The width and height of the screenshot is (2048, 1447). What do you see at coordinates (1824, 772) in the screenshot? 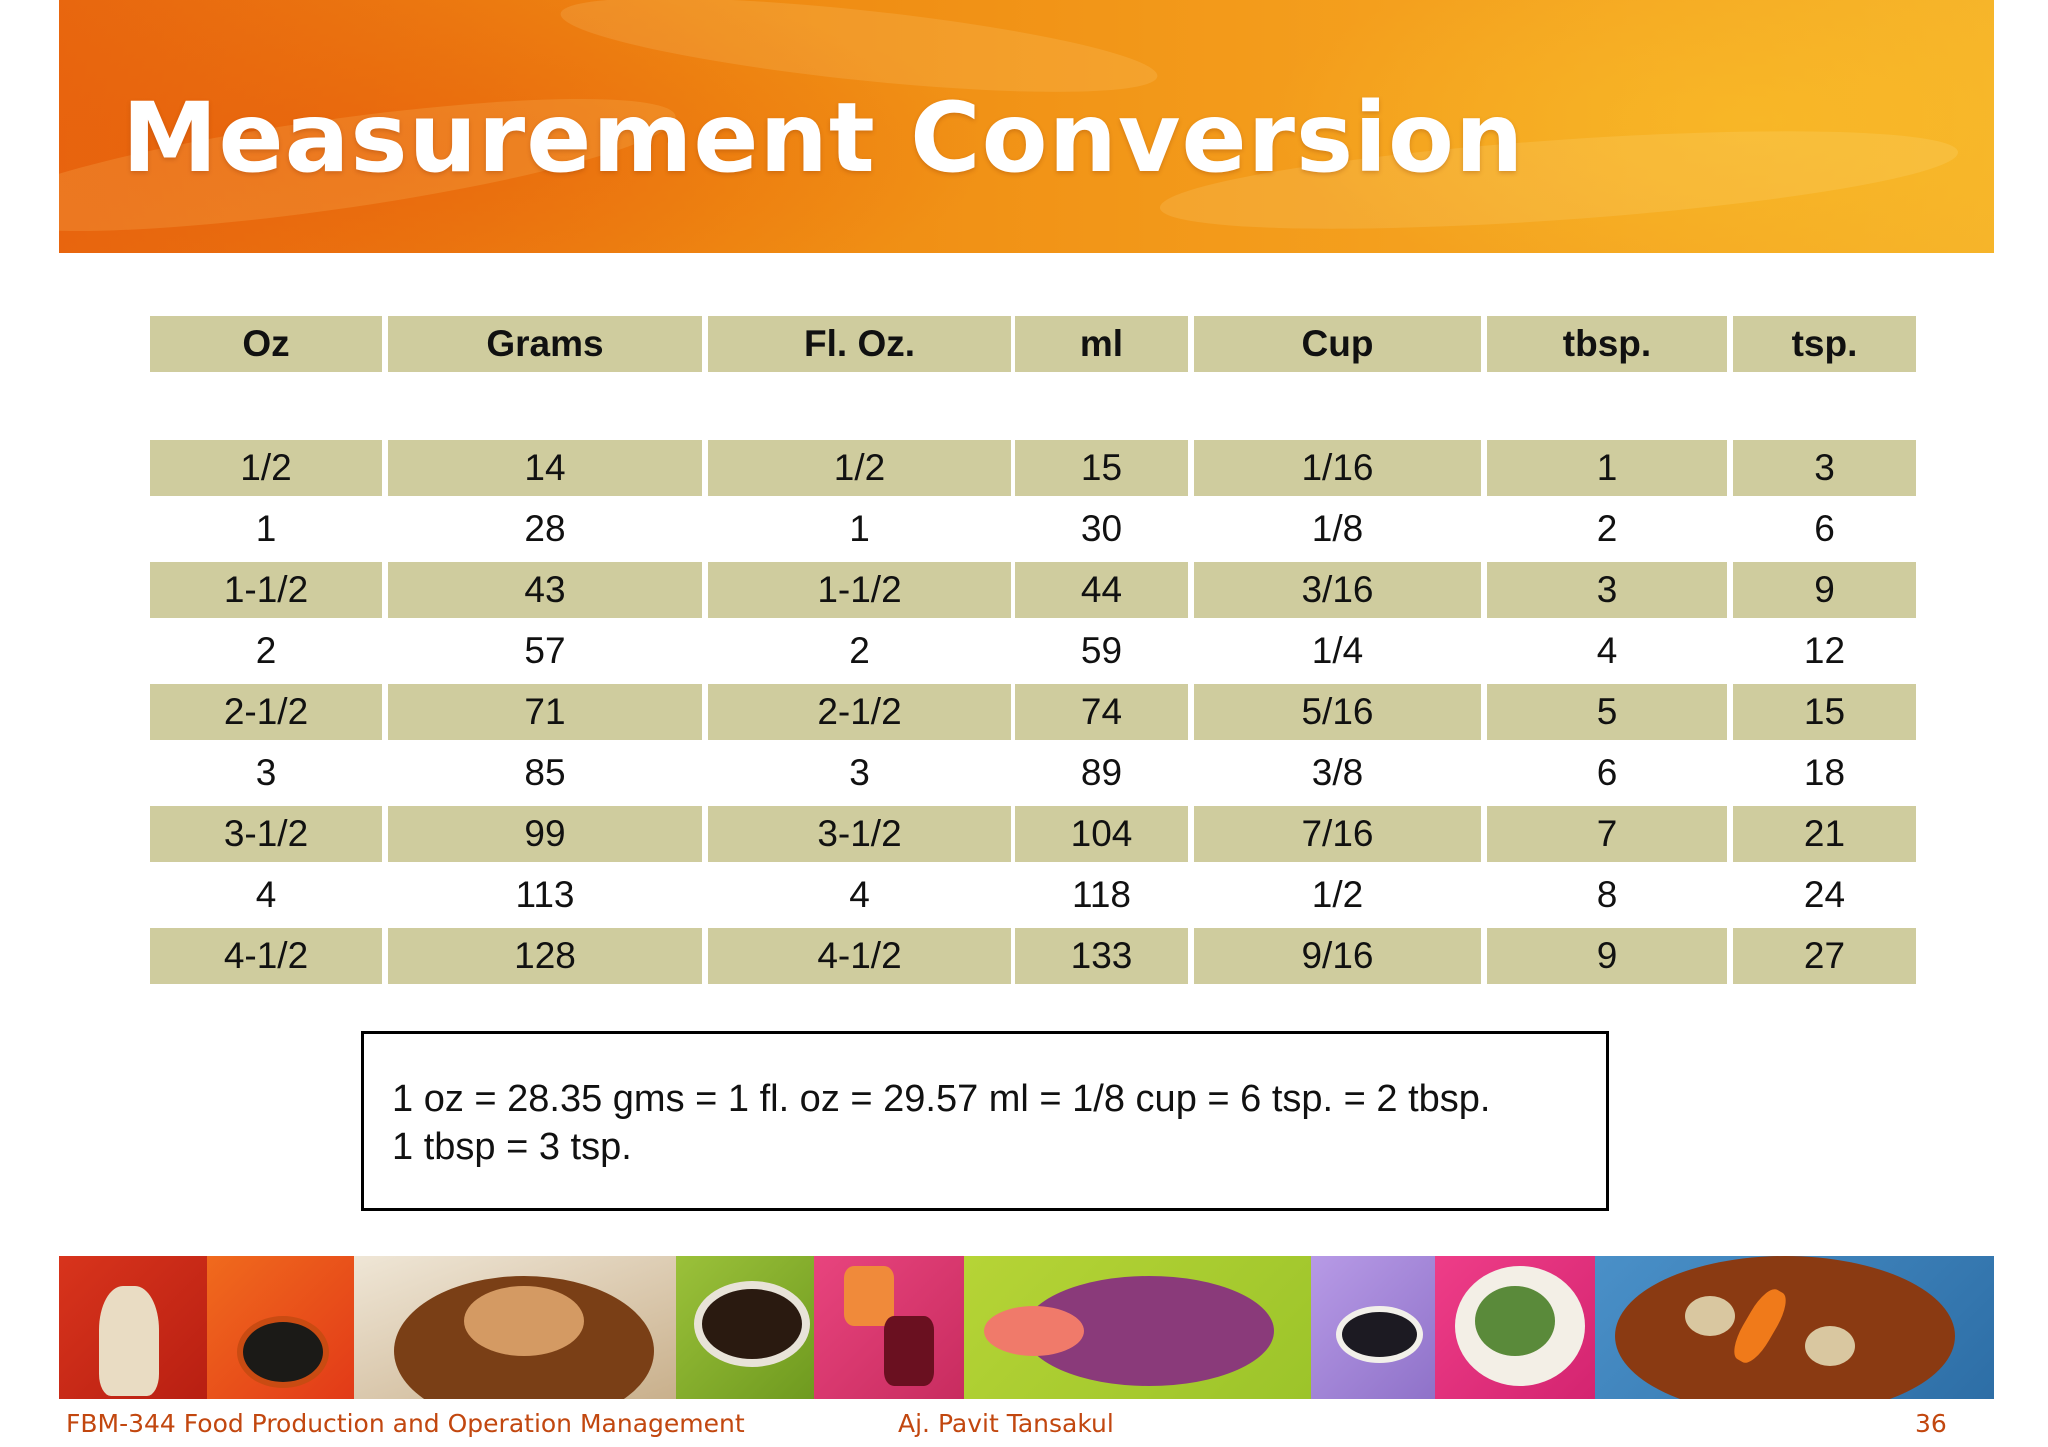
I see `table-cell: 18` at bounding box center [1824, 772].